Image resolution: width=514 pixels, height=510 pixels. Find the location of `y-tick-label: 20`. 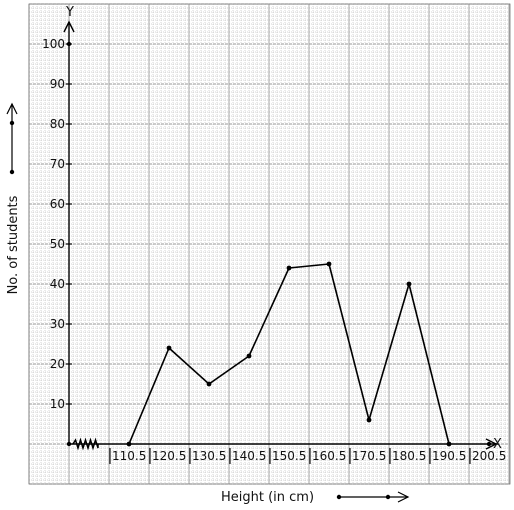

y-tick-label: 20 is located at coordinates (57, 364).